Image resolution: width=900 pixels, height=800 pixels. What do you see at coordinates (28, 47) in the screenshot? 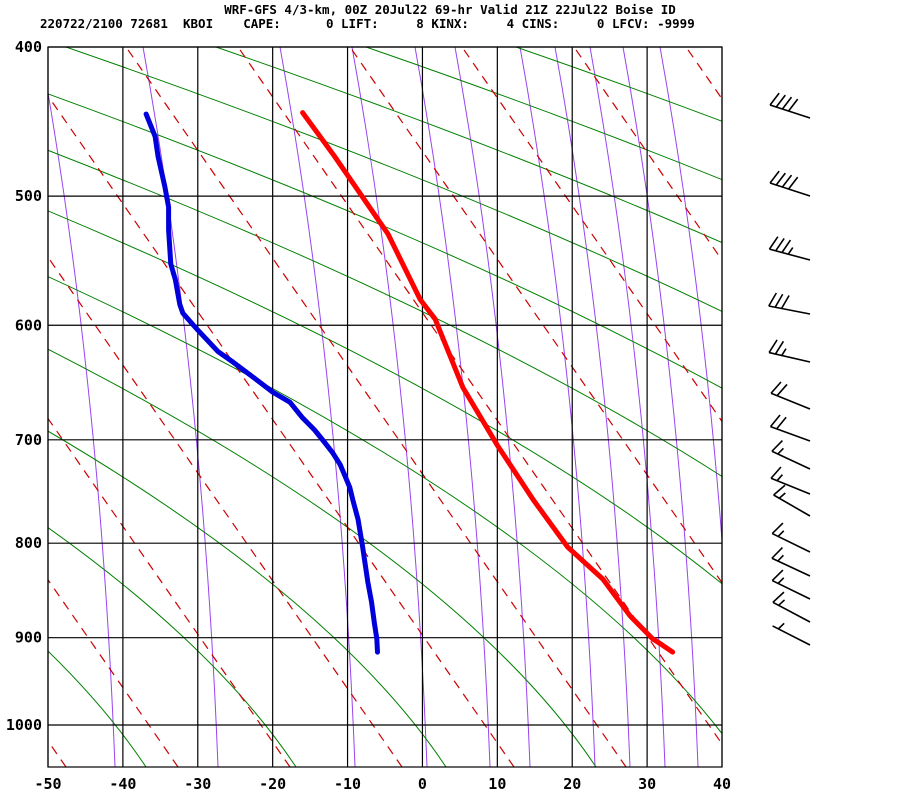
I see `pressure-tick-label: 400` at bounding box center [28, 47].